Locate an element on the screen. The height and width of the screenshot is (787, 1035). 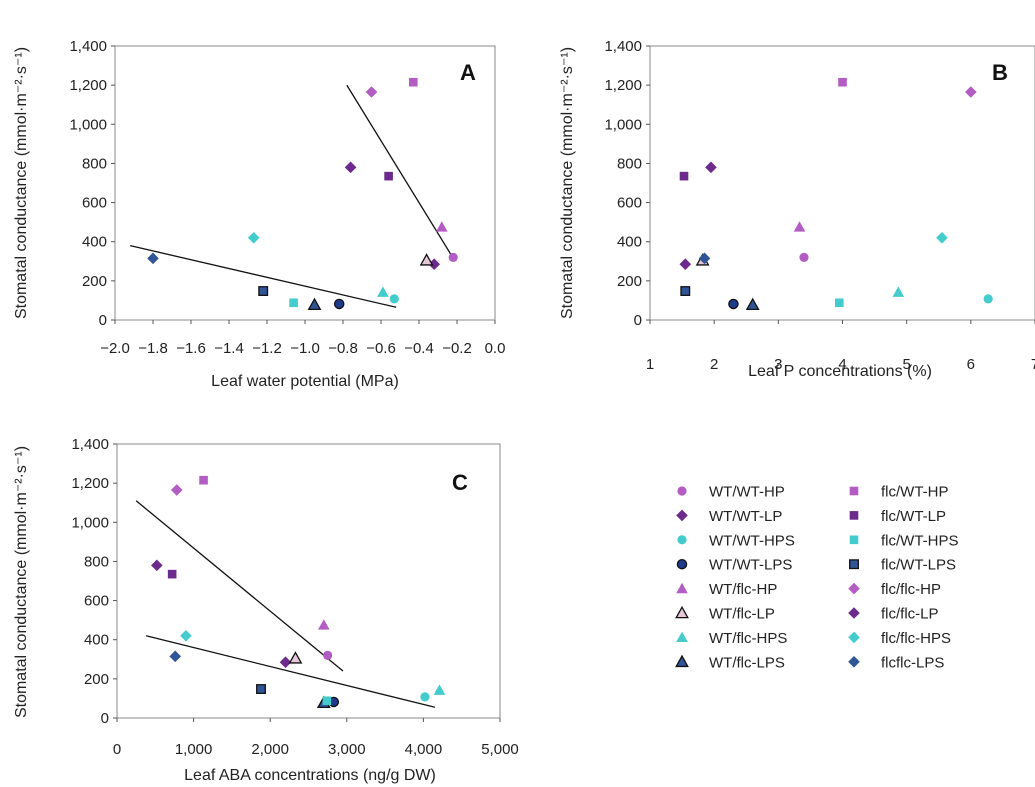
panel-b-label: B is located at coordinates (1000, 72).